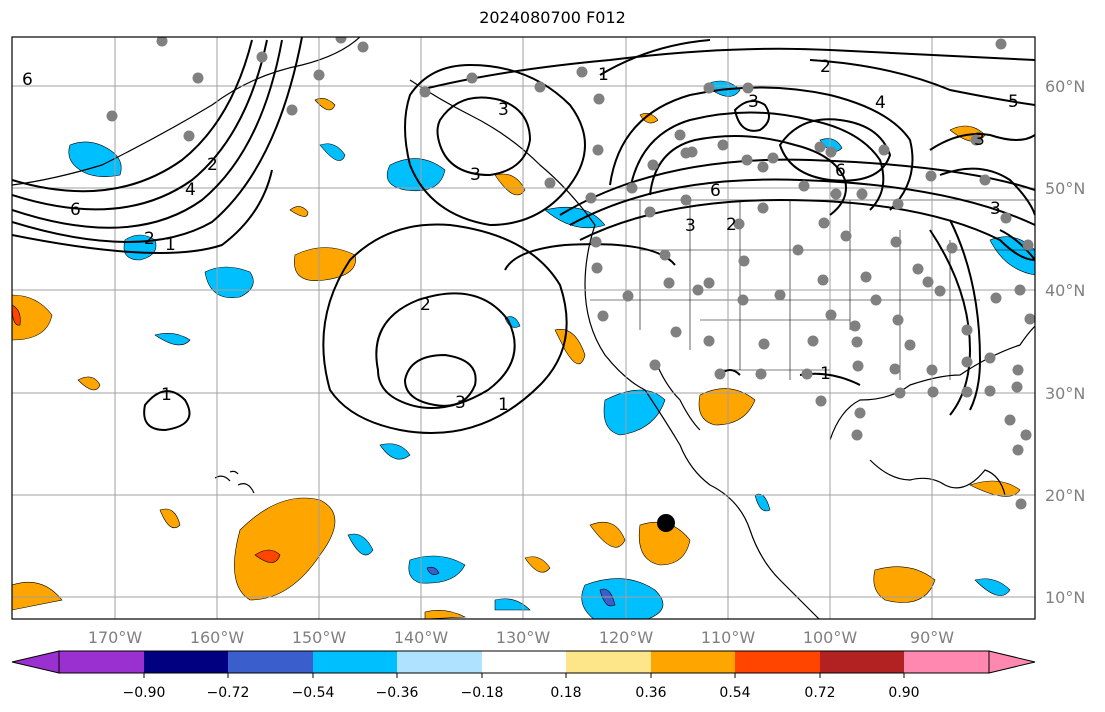  What do you see at coordinates (1065, 290) in the screenshot?
I see `lat-label: 40°N` at bounding box center [1065, 290].